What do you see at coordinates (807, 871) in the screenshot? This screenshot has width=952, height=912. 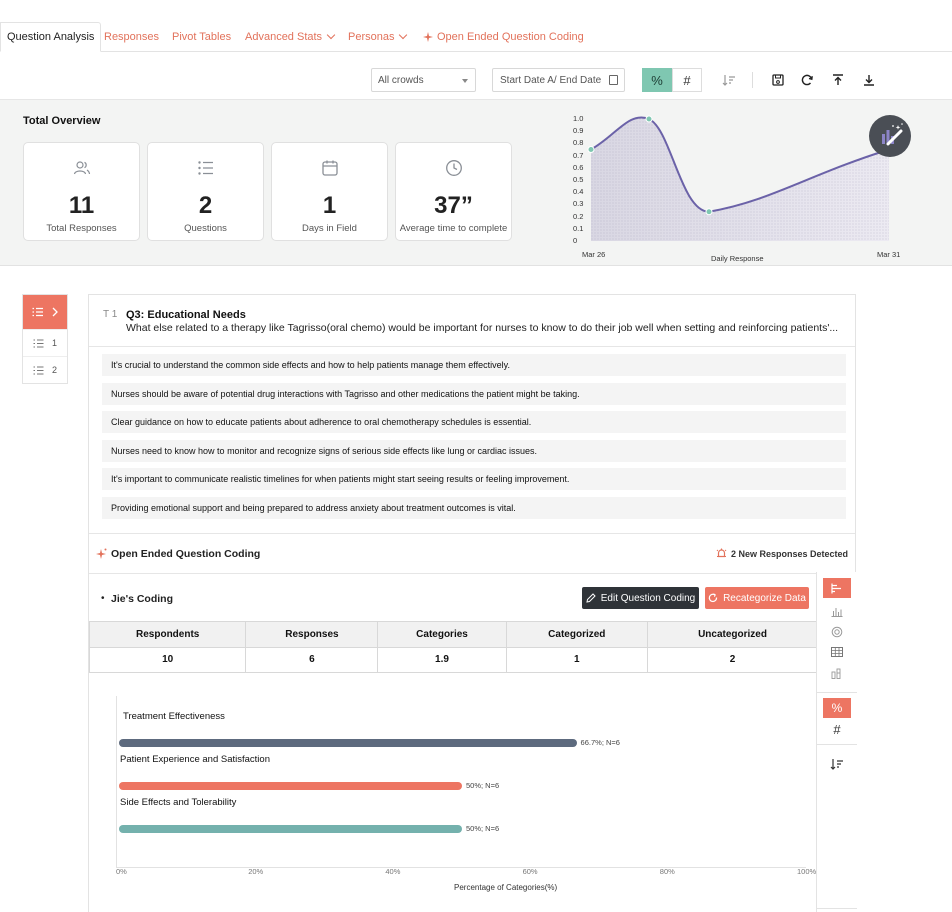 I see `chart-x-tick: 100%` at bounding box center [807, 871].